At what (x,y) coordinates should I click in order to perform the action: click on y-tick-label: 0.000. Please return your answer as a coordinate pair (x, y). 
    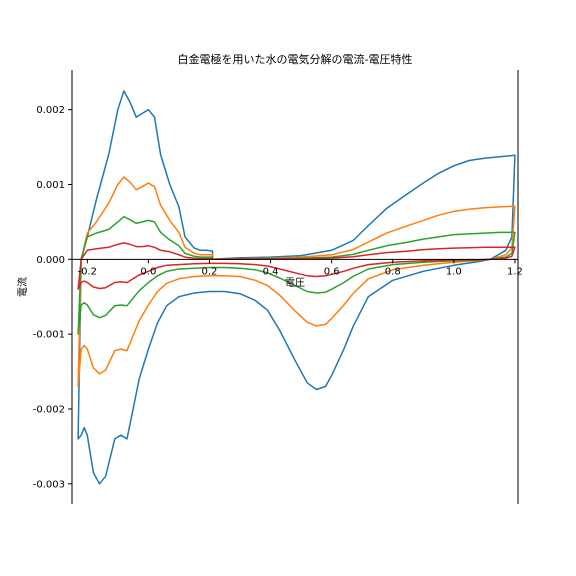
    Looking at the image, I should click on (50, 260).